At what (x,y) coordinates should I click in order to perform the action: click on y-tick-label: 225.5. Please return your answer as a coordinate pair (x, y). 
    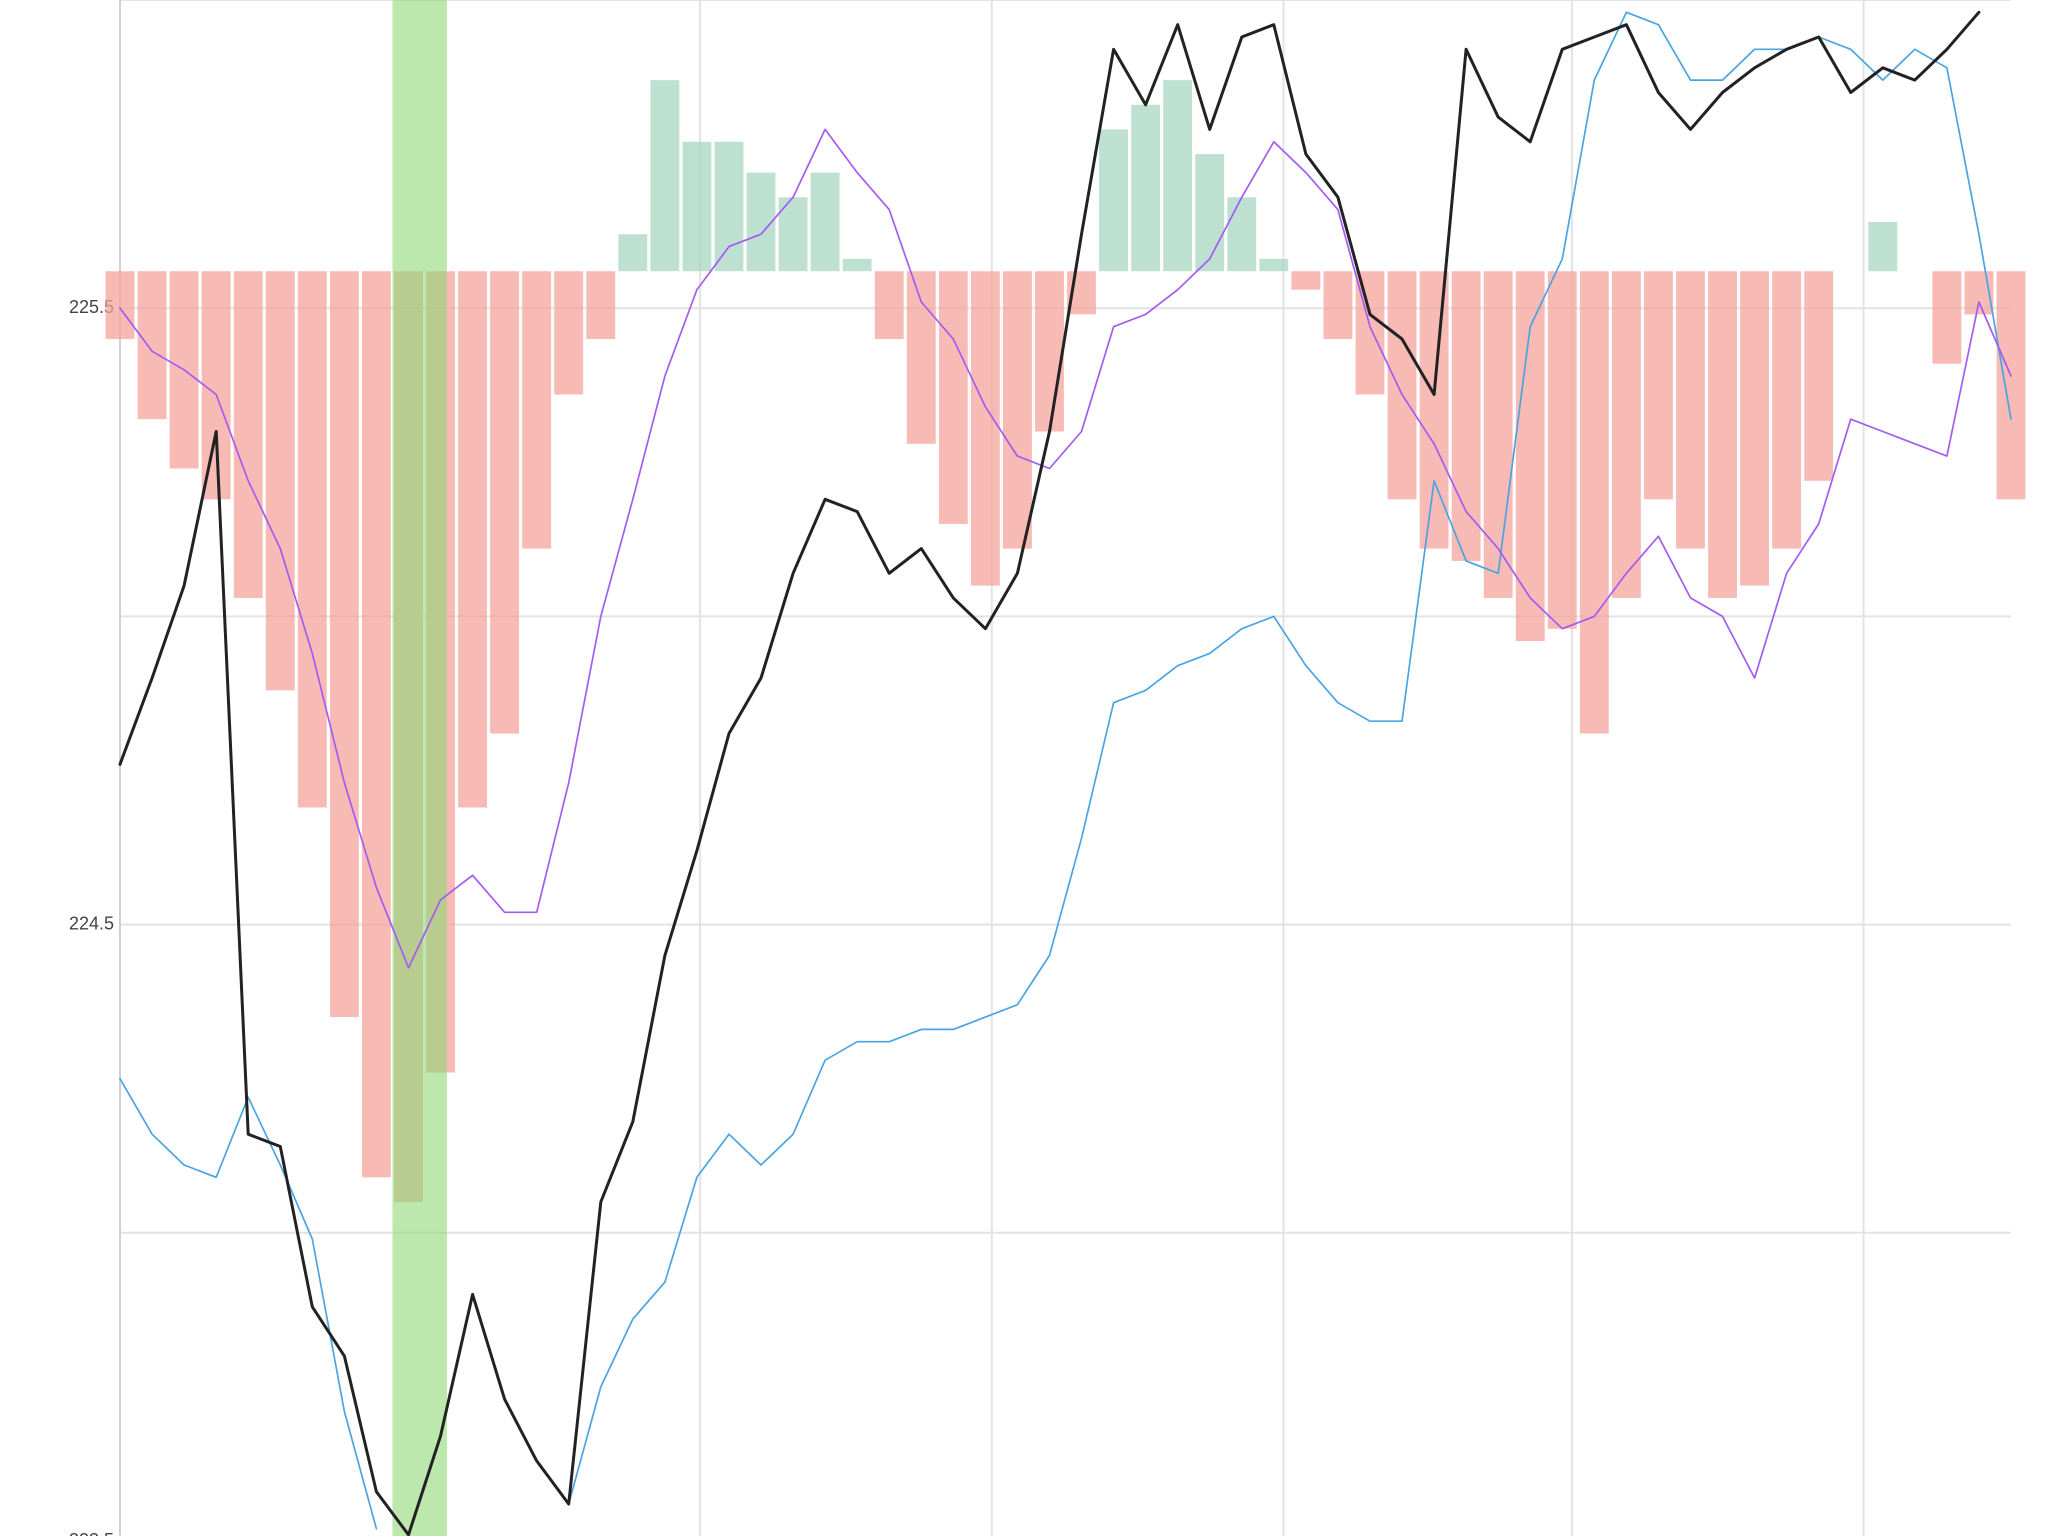
    Looking at the image, I should click on (91, 307).